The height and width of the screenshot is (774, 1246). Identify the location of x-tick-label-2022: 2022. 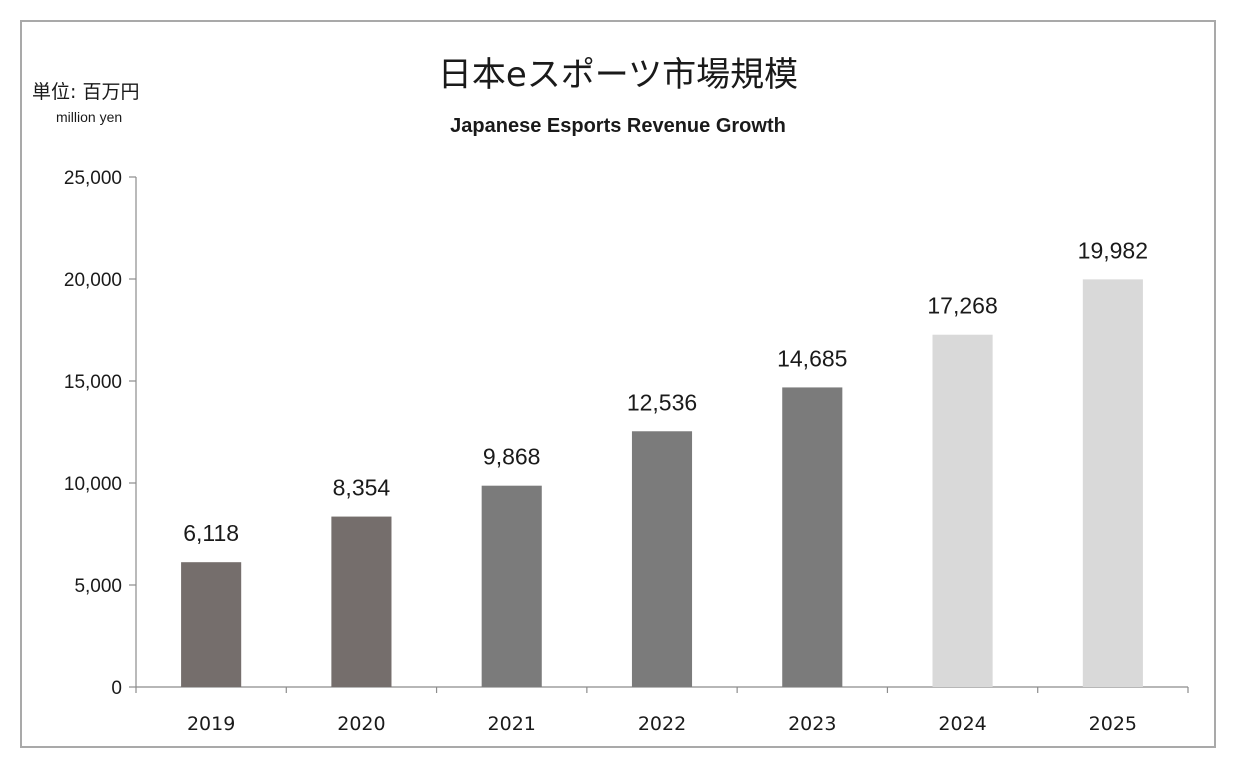
(662, 724).